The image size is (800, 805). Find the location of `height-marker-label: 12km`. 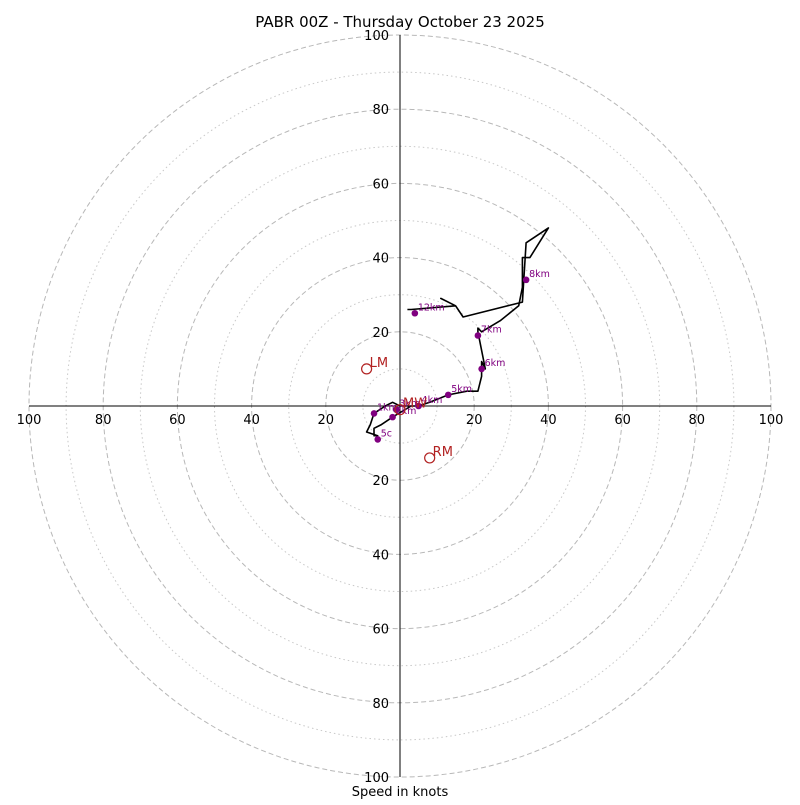

height-marker-label: 12km is located at coordinates (431, 307).